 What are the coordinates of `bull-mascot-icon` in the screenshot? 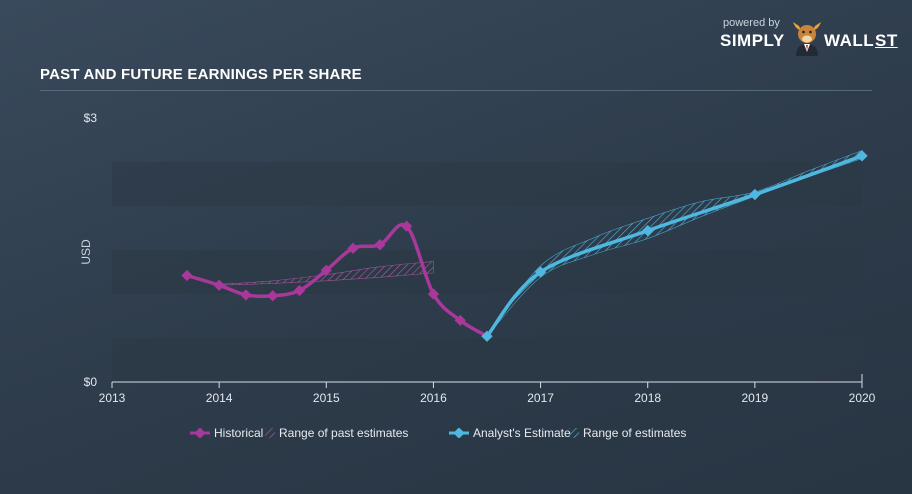 It's located at (807, 39).